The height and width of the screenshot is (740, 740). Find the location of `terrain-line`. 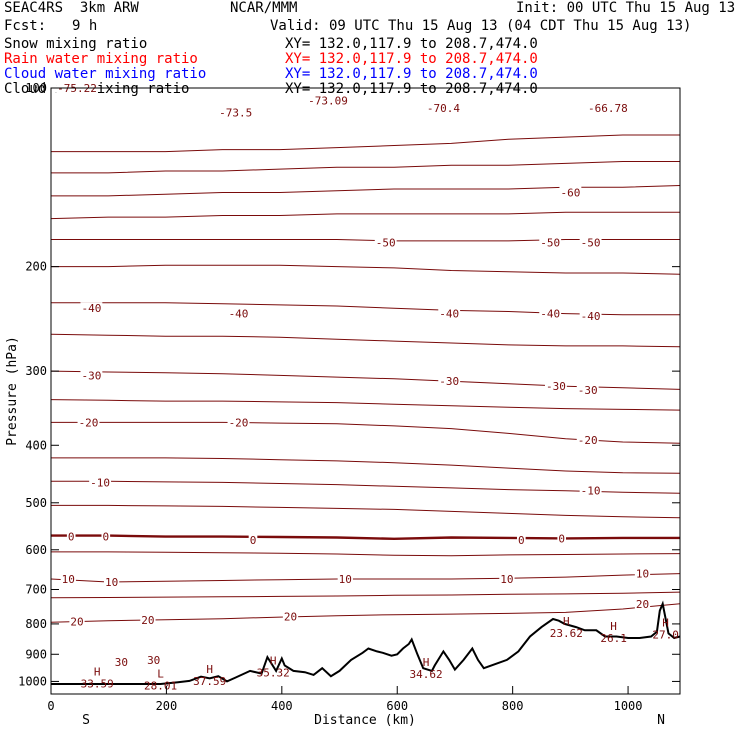

terrain-line is located at coordinates (366, 642).